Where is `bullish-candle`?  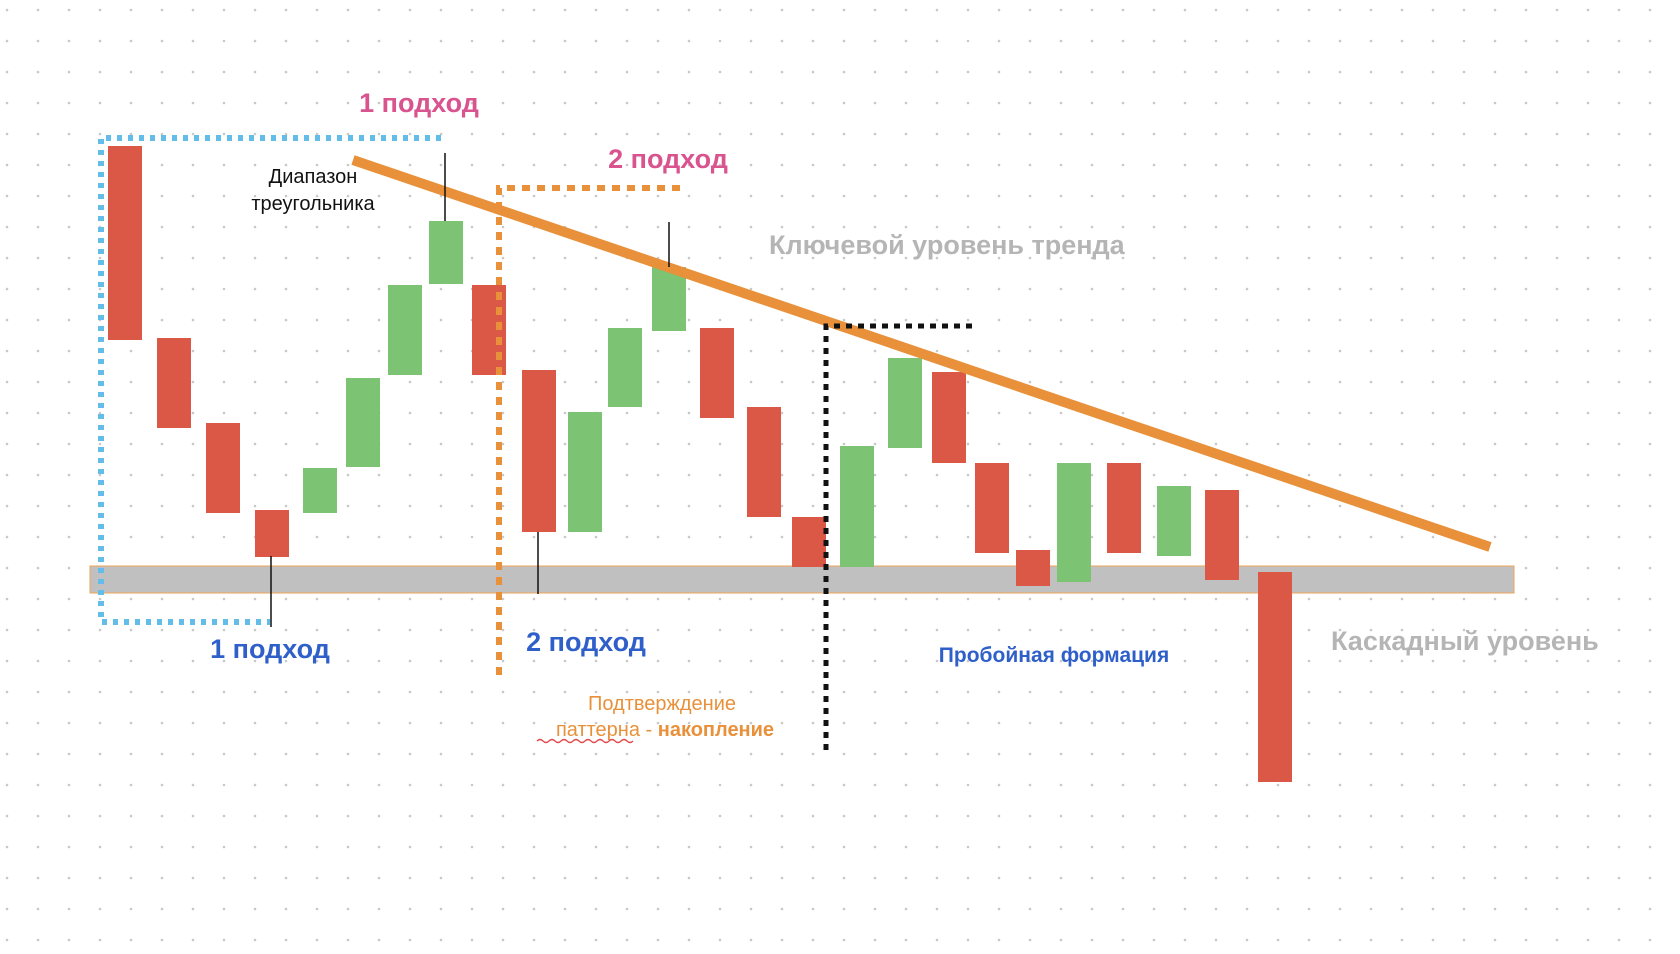 bullish-candle is located at coordinates (1074, 522).